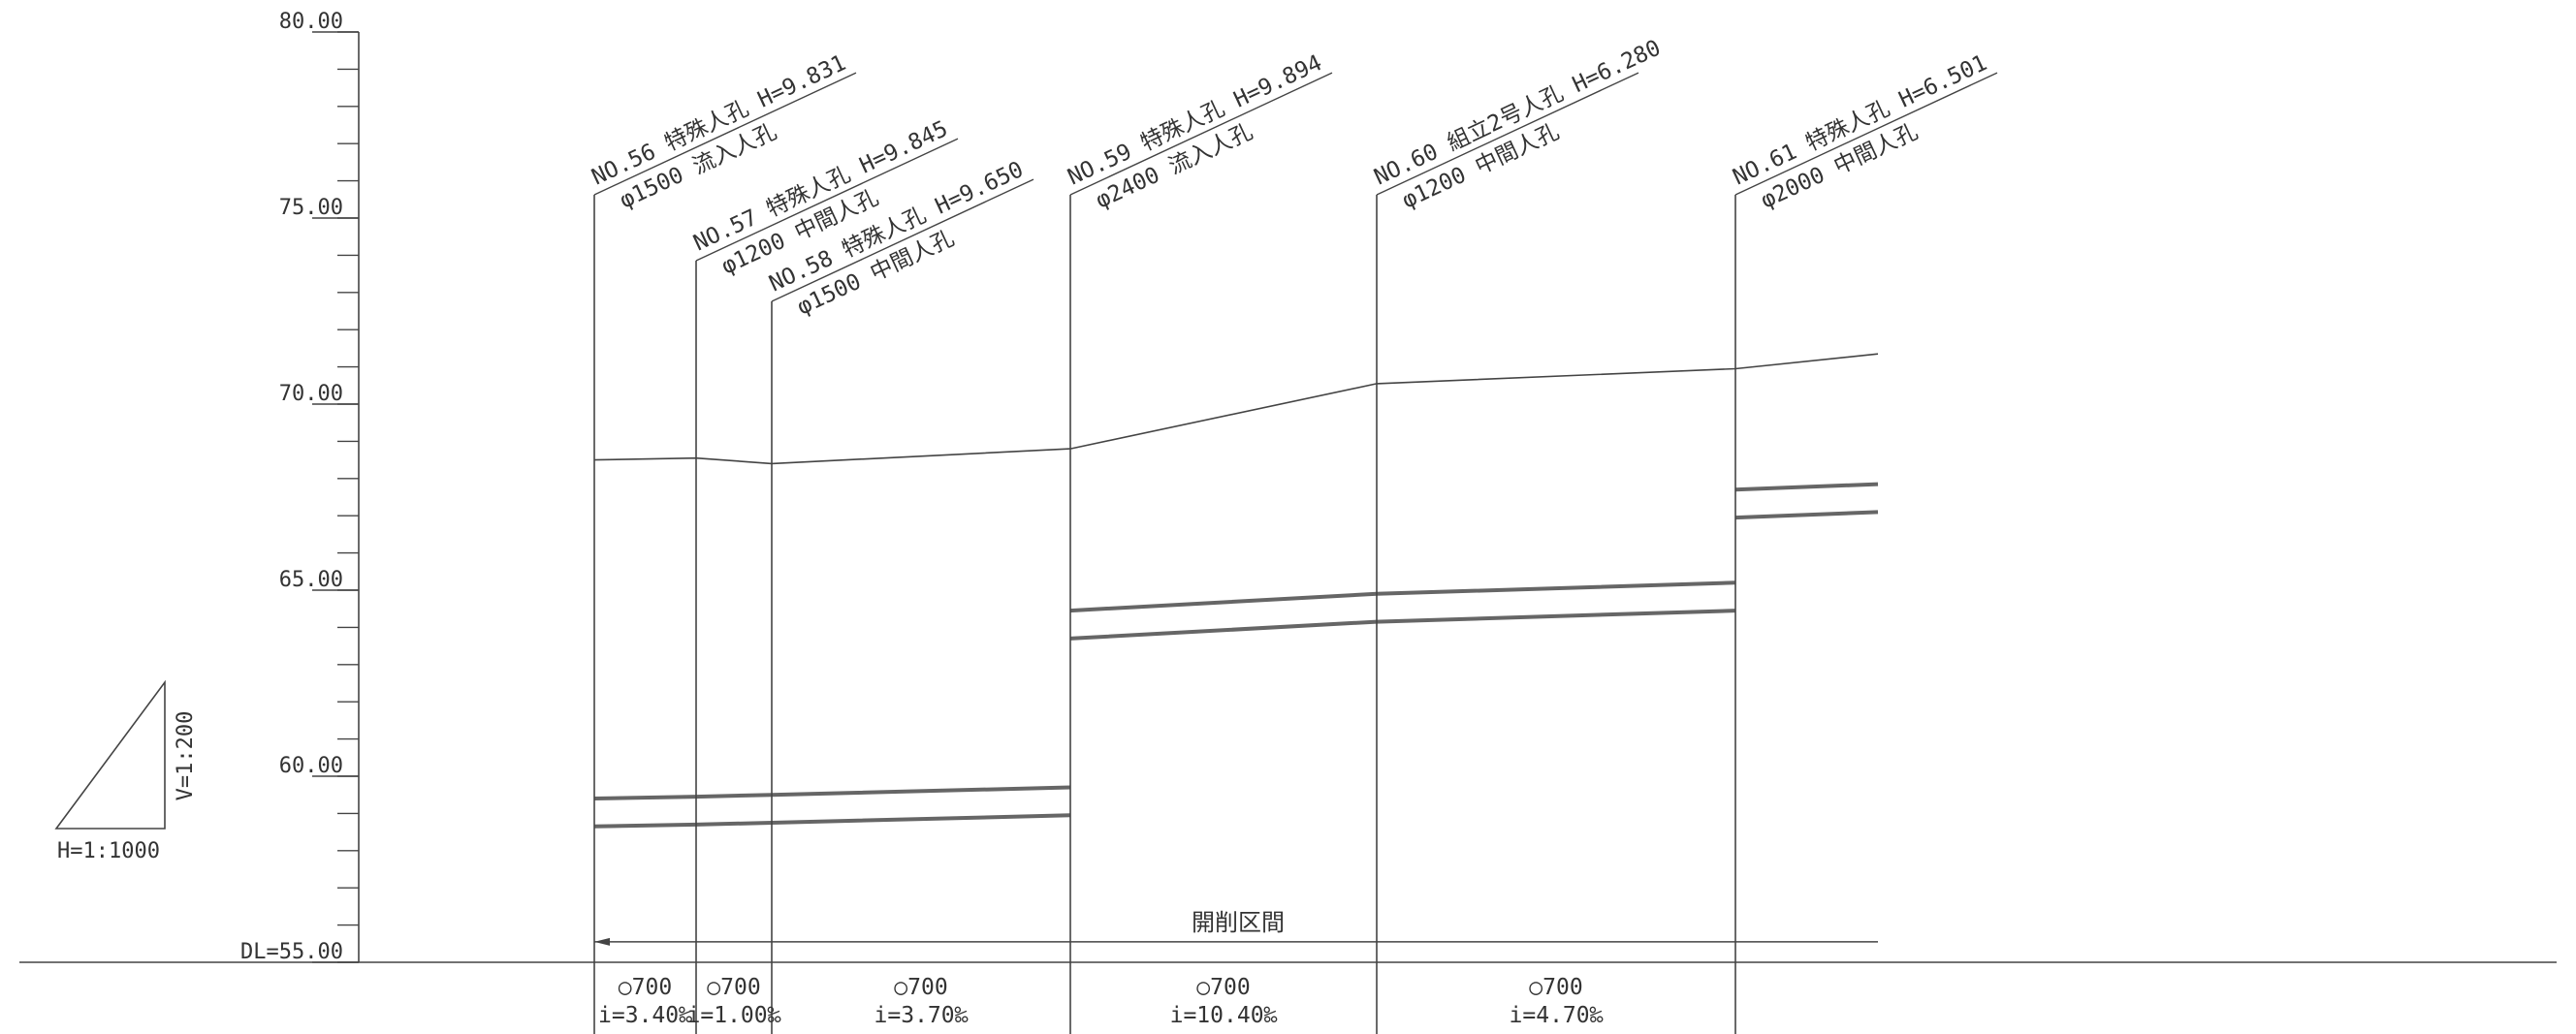 The width and height of the screenshot is (2576, 1034). What do you see at coordinates (311, 580) in the screenshot?
I see `axis-label: 65.00` at bounding box center [311, 580].